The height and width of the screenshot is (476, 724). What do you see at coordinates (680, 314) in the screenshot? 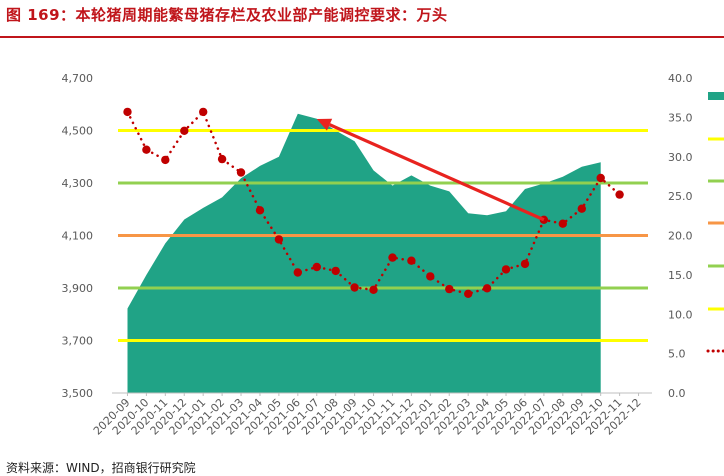
I see `right-tick-label: 10.0` at bounding box center [680, 314].